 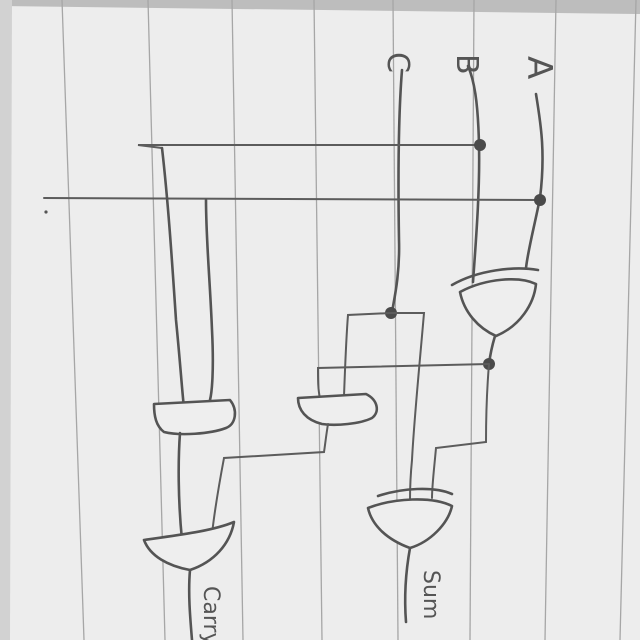 I want to click on wire-and2-output, so click(x=270, y=479).